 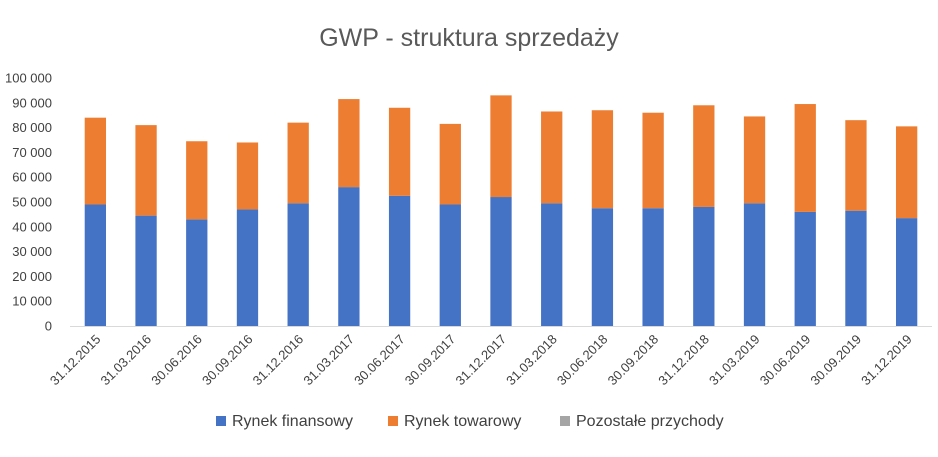 I want to click on y-tick-label: 40 000, so click(x=32, y=226).